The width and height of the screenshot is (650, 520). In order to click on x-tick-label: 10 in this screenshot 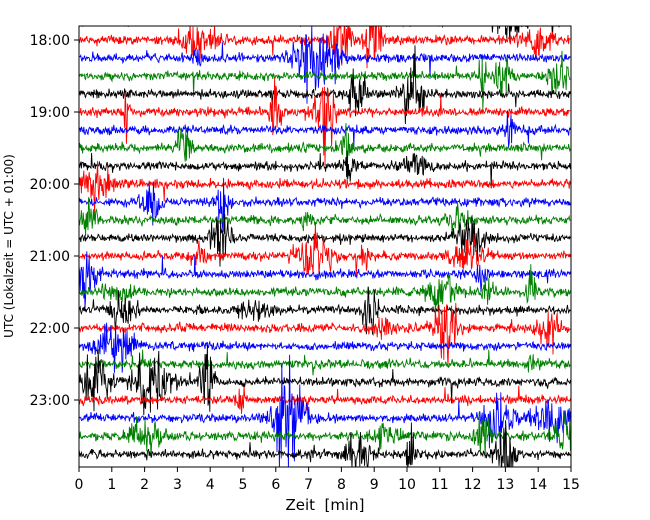, I will do `click(407, 485)`.